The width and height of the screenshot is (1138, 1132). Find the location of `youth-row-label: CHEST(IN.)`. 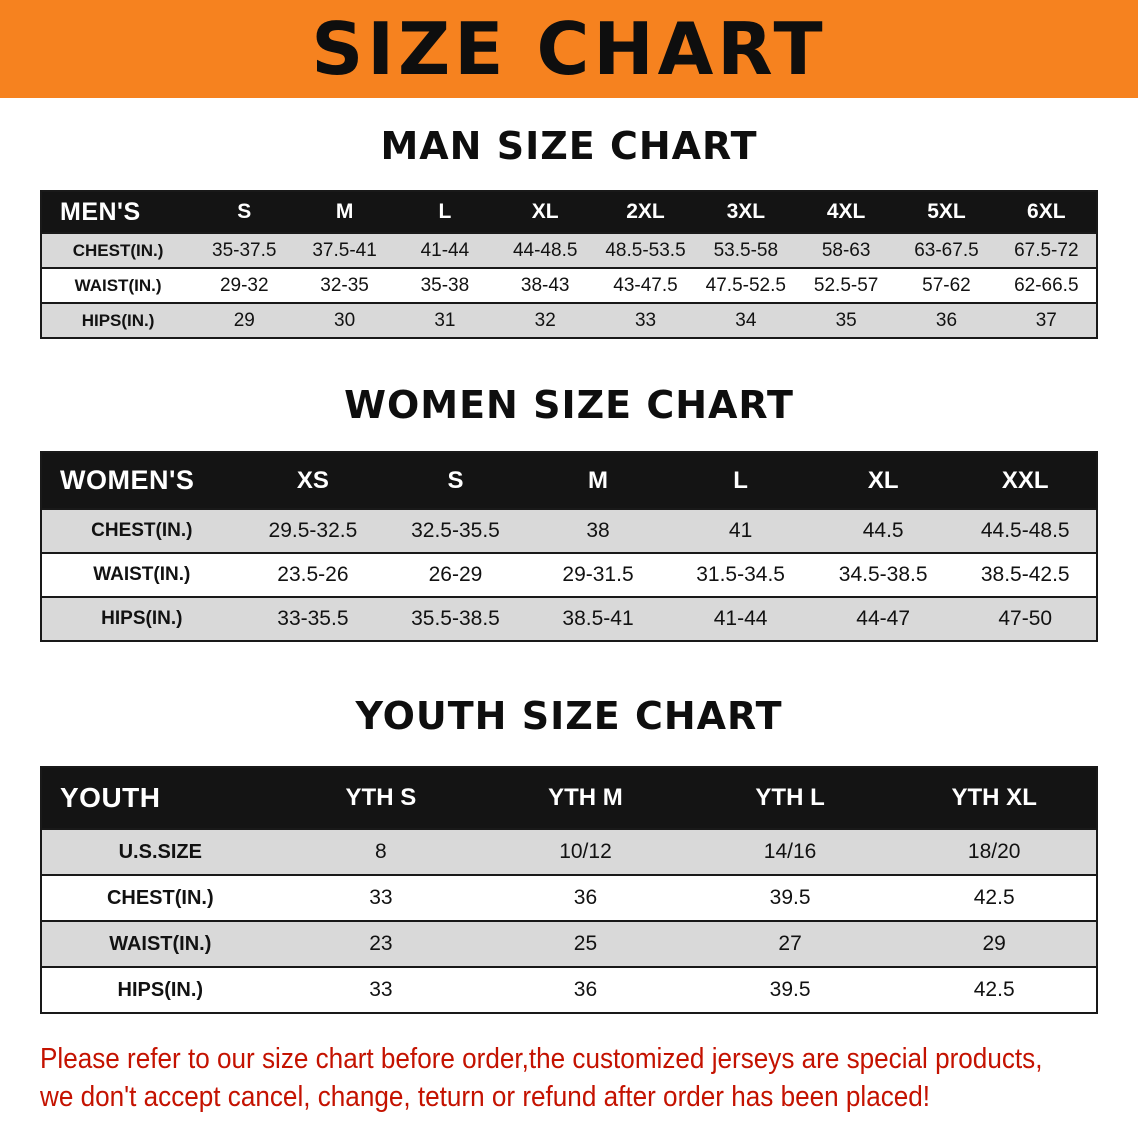

youth-row-label: CHEST(IN.) is located at coordinates (160, 897).